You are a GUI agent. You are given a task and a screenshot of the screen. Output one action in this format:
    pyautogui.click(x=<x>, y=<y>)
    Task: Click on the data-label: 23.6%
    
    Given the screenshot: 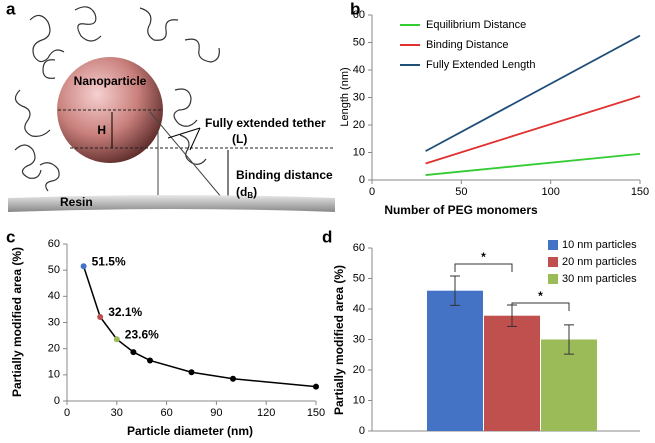 What is the action you would take?
    pyautogui.click(x=142, y=334)
    